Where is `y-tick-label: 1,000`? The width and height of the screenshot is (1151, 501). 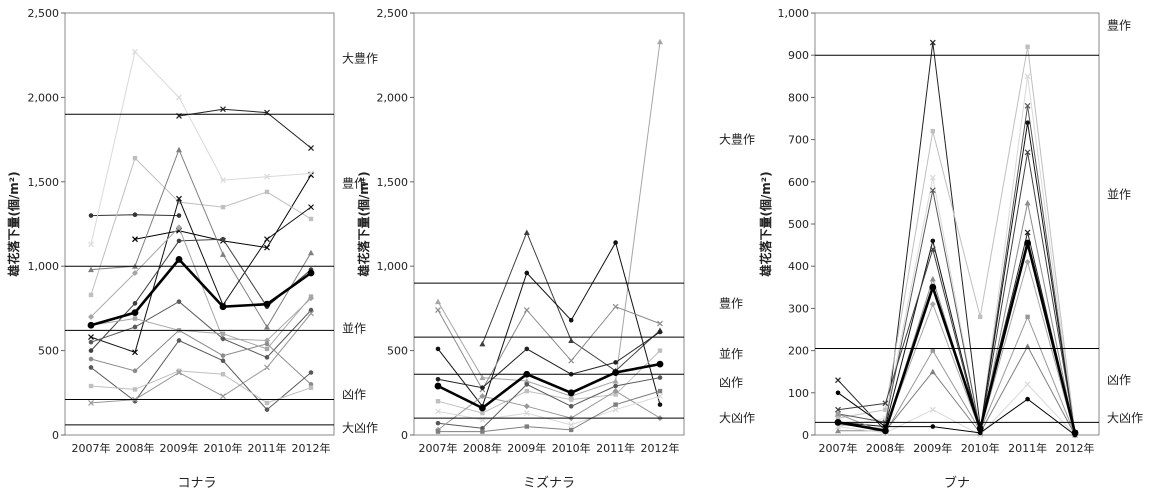
y-tick-label: 1,000 is located at coordinates (794, 13).